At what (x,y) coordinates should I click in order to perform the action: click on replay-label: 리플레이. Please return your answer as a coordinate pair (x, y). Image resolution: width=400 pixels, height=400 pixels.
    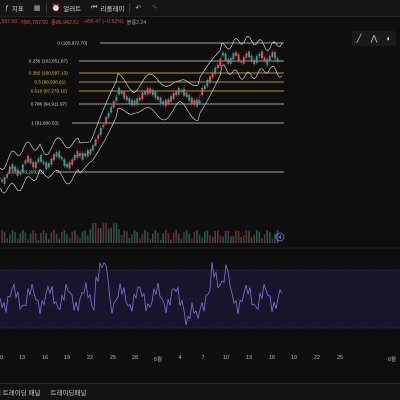
    Looking at the image, I should click on (112, 9).